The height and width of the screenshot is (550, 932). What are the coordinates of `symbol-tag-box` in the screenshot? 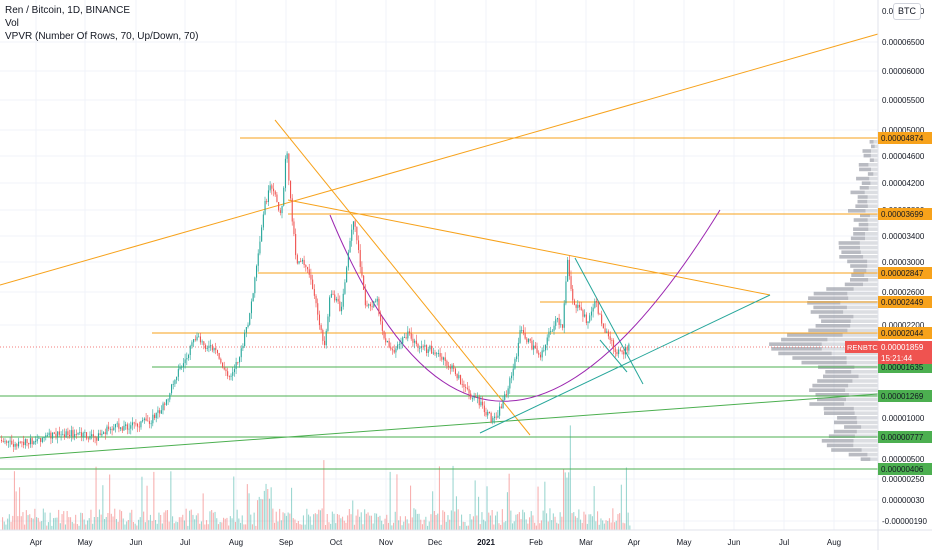 It's located at (861, 347).